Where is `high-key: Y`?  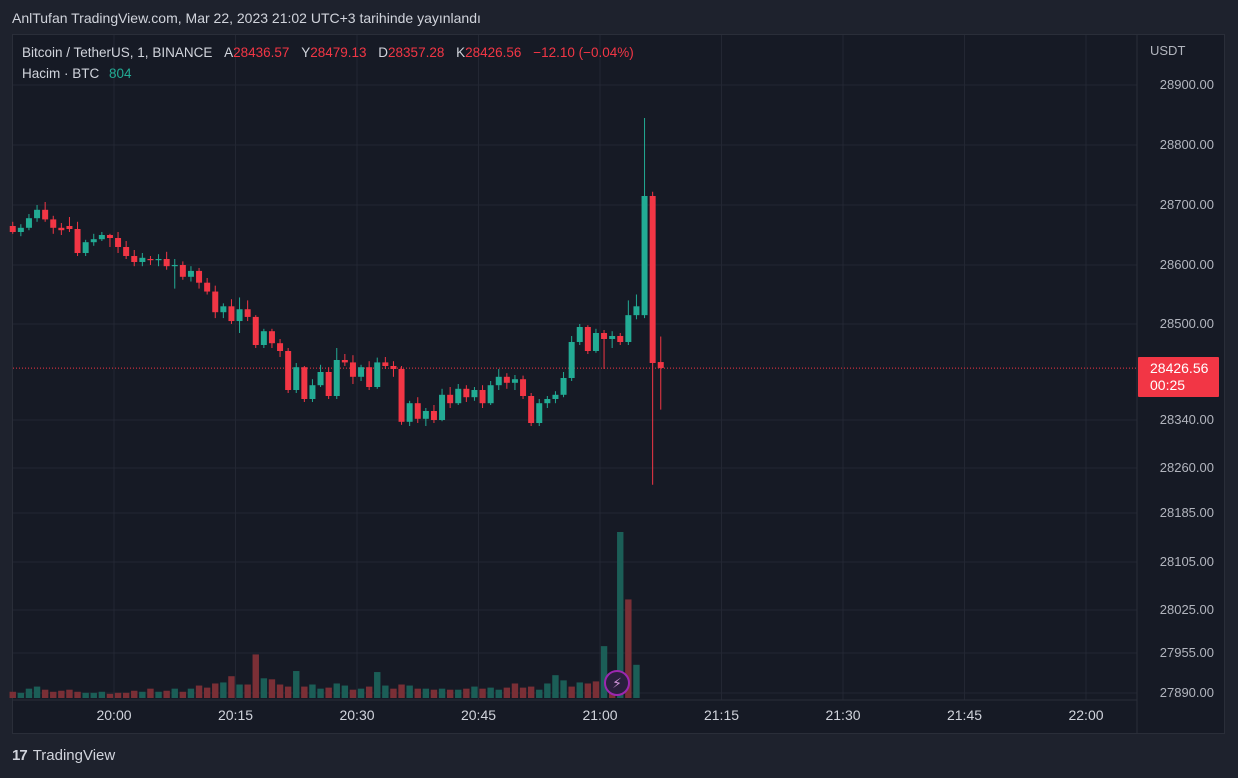 high-key: Y is located at coordinates (306, 52).